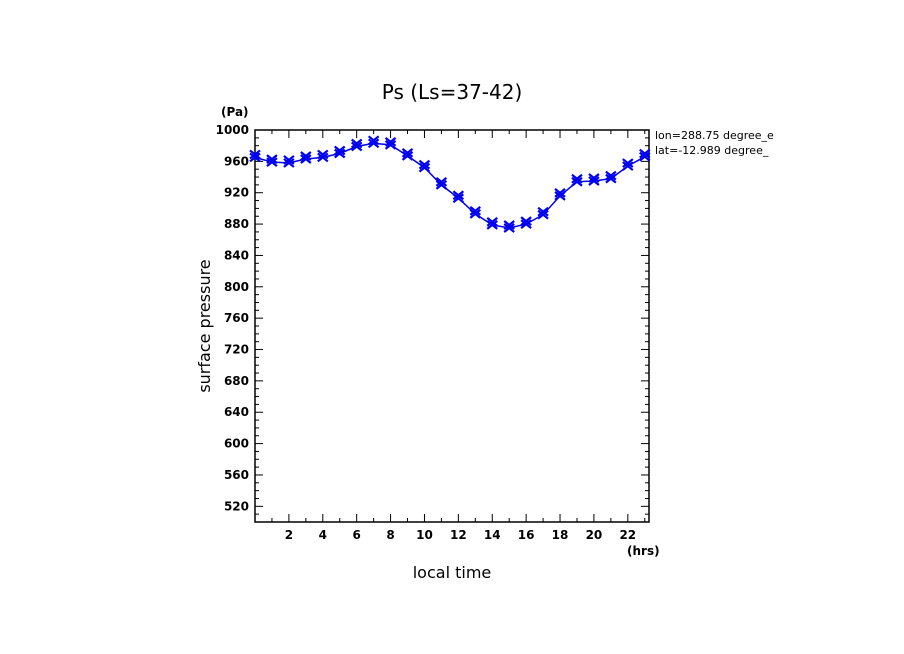  I want to click on y-tick-label: 800, so click(236, 287).